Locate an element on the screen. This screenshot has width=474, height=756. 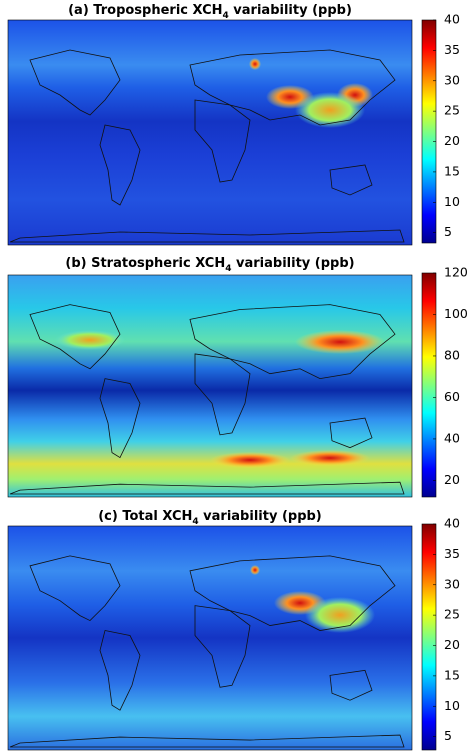
panel-title: (b) Stratospheric XCH4 variability (ppb) is located at coordinates (209, 265).